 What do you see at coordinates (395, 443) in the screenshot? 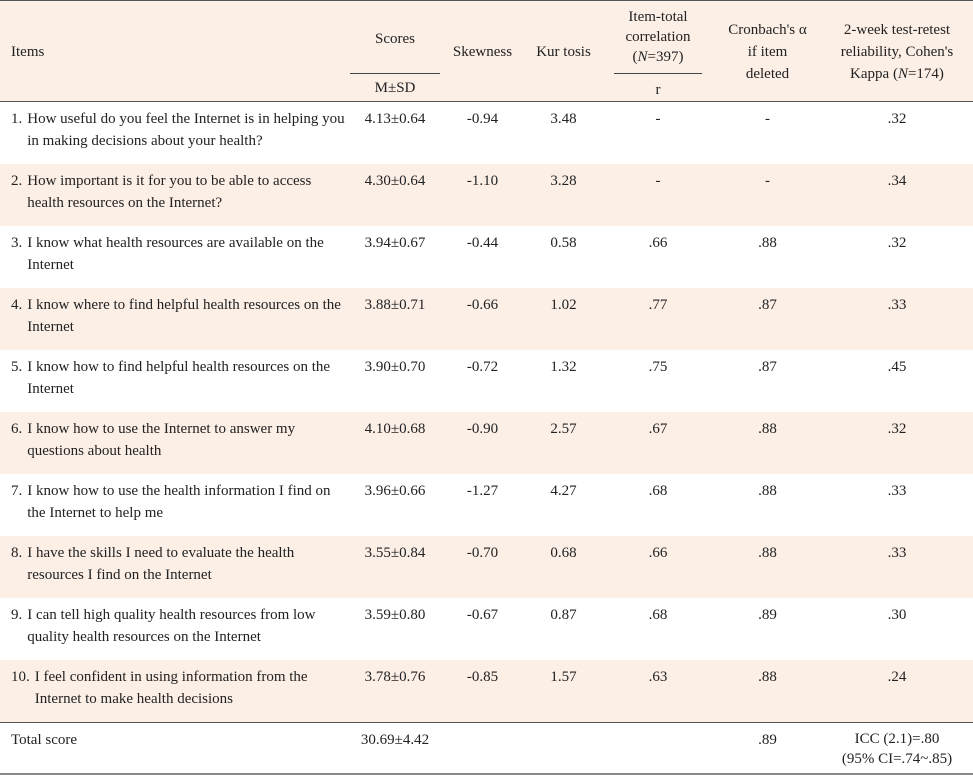
I see `score-cell: 4.10±0.68` at bounding box center [395, 443].